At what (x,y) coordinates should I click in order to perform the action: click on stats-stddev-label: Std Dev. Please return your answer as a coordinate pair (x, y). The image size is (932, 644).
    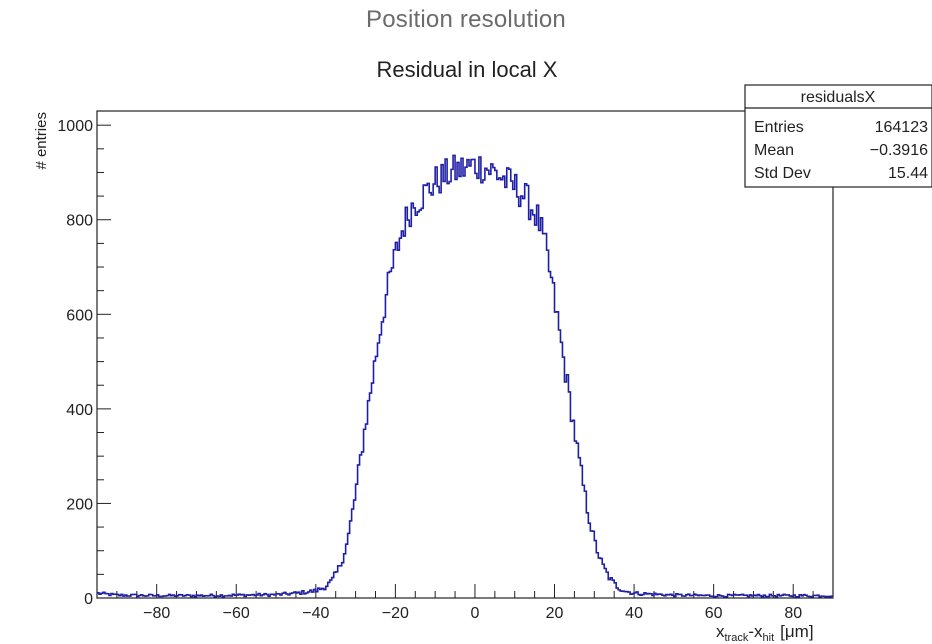
    Looking at the image, I should click on (782, 173).